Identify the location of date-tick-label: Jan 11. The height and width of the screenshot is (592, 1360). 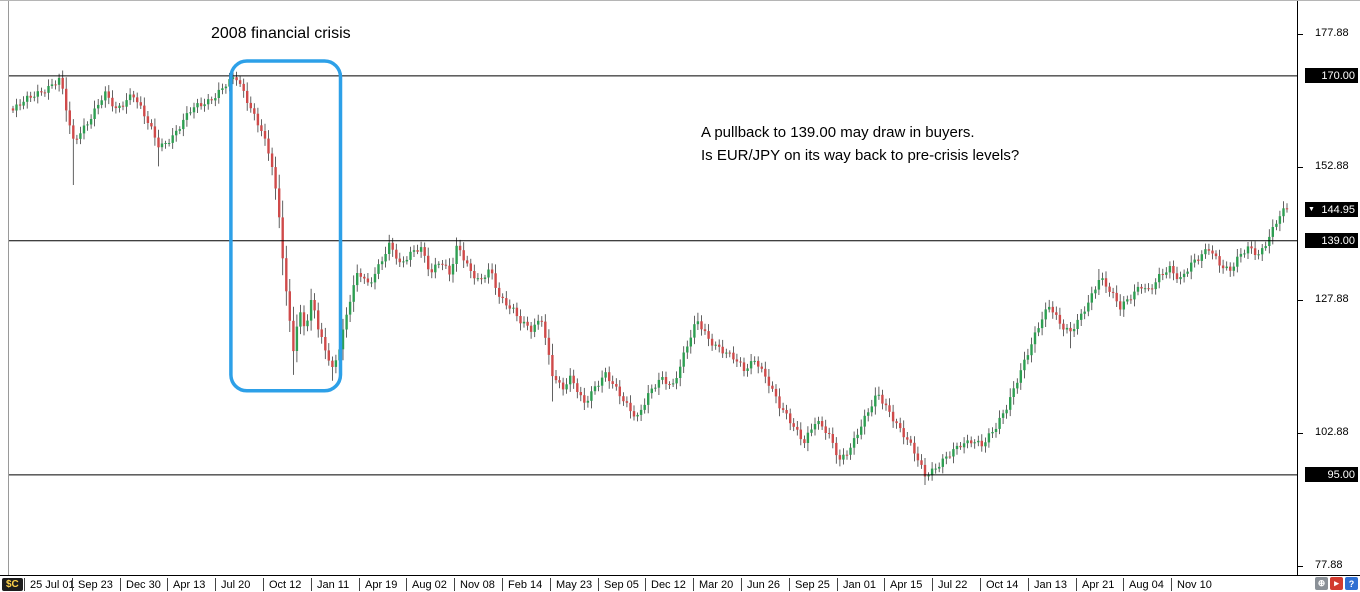
(333, 585).